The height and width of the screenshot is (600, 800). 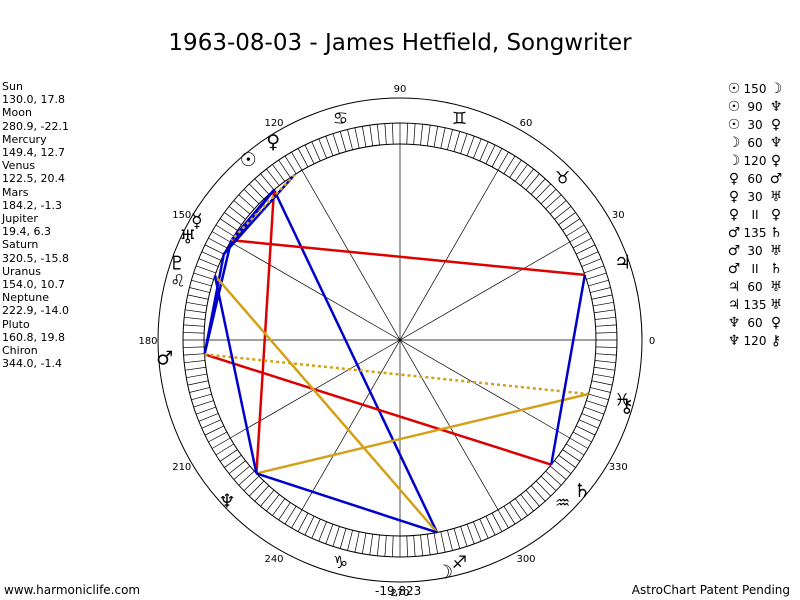 What do you see at coordinates (562, 504) in the screenshot?
I see `sign-glyph: ♒` at bounding box center [562, 504].